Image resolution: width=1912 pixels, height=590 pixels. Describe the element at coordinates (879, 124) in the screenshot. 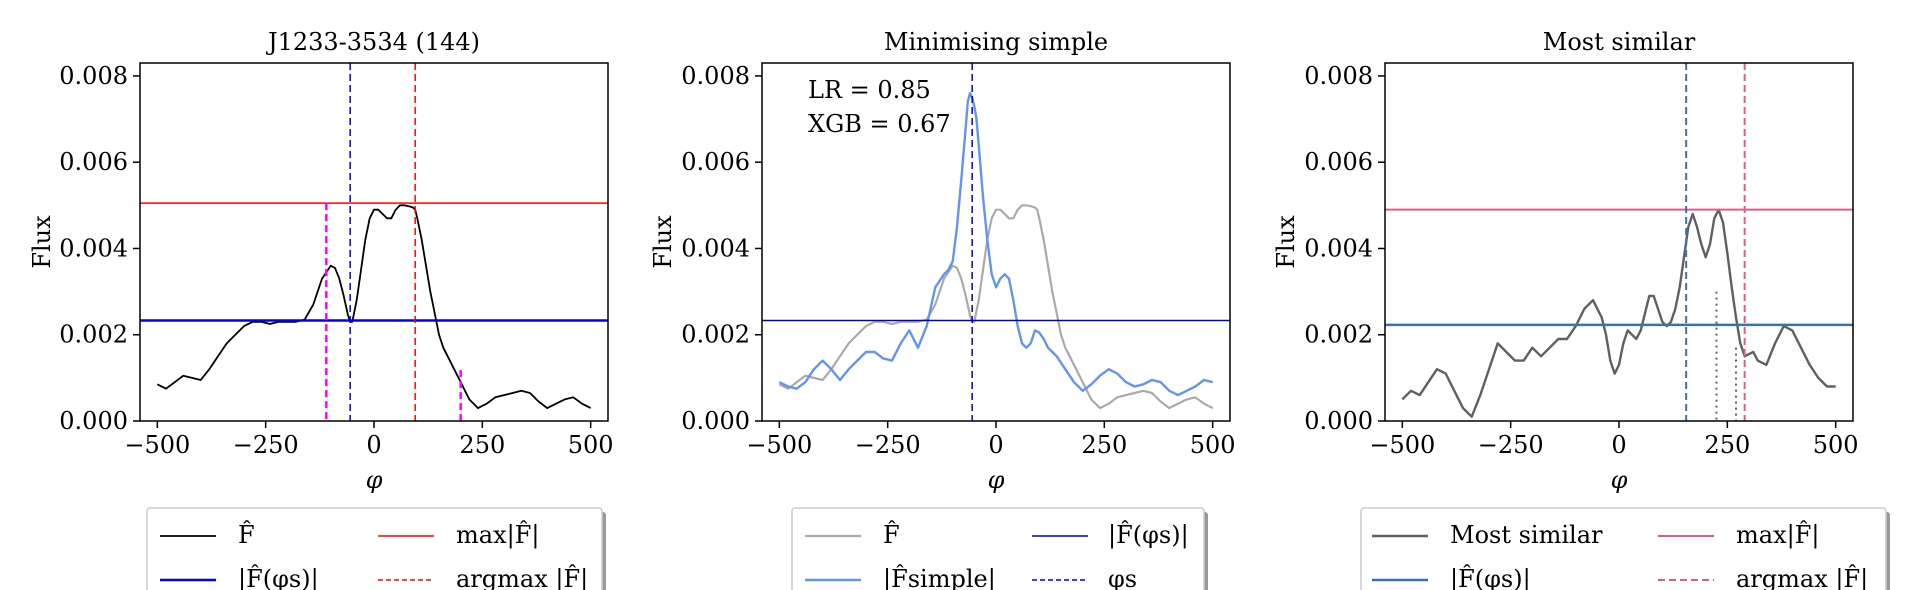

I see `annotation-xgb: XGB = 0.67` at that location.